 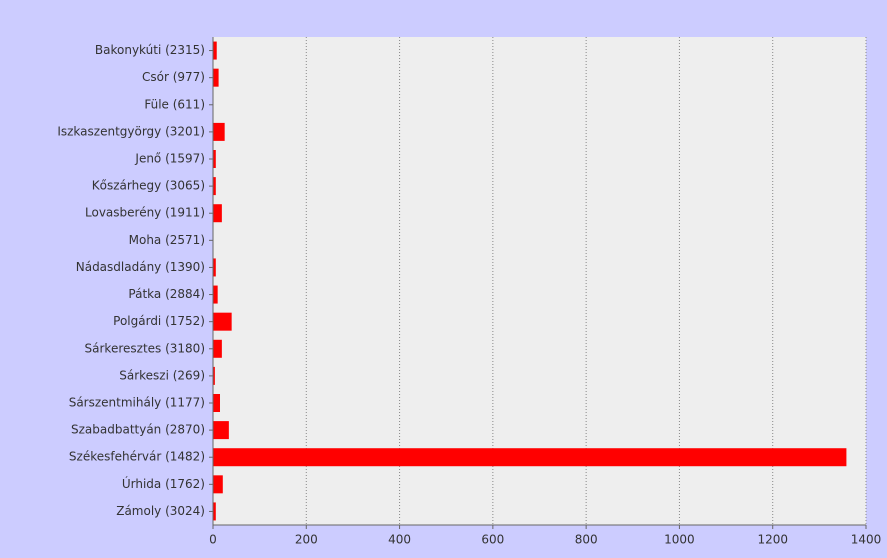 I want to click on y-tick-label: Moha (2571), so click(x=167, y=240).